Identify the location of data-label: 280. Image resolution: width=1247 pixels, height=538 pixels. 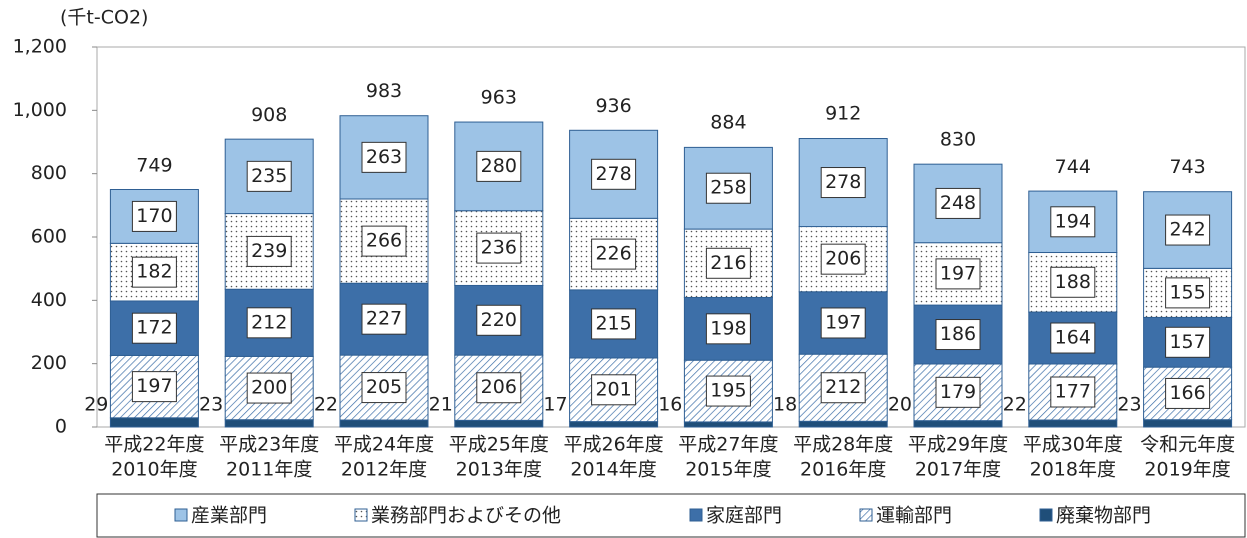
(499, 166).